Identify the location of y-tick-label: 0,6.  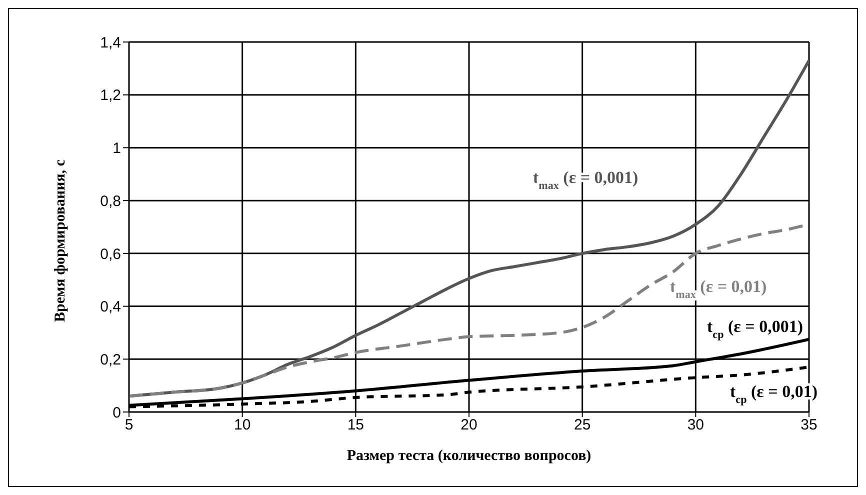
(110, 254).